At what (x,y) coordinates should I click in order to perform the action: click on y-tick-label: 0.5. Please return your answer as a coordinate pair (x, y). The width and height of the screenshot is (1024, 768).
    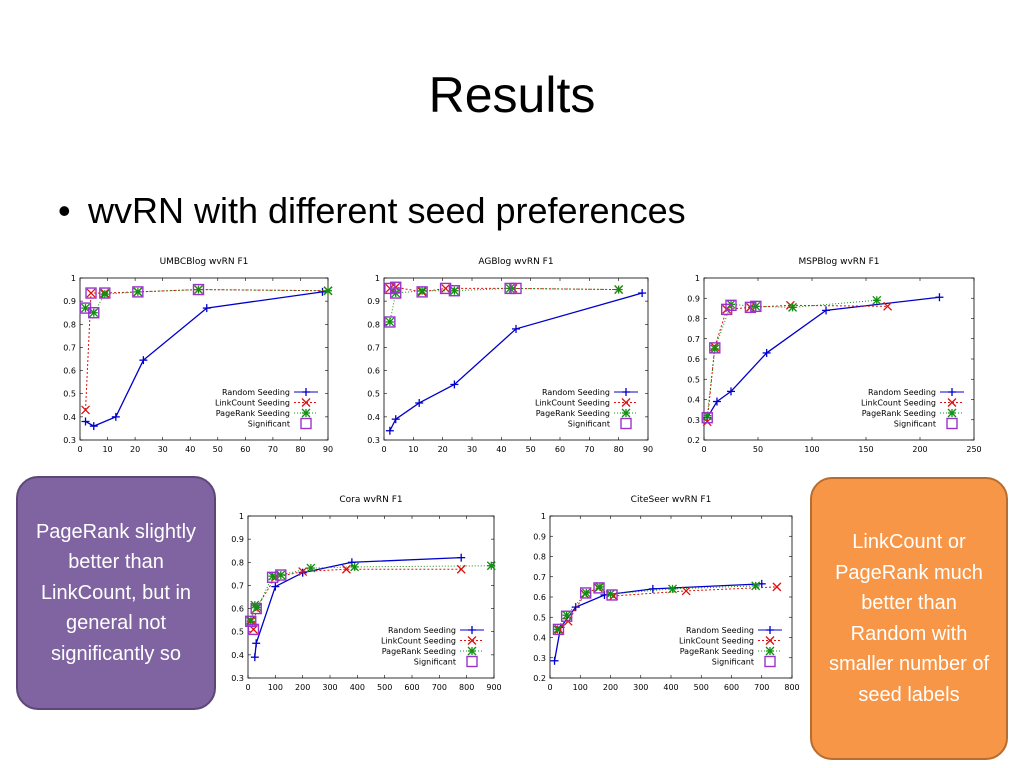
    Looking at the image, I should click on (237, 632).